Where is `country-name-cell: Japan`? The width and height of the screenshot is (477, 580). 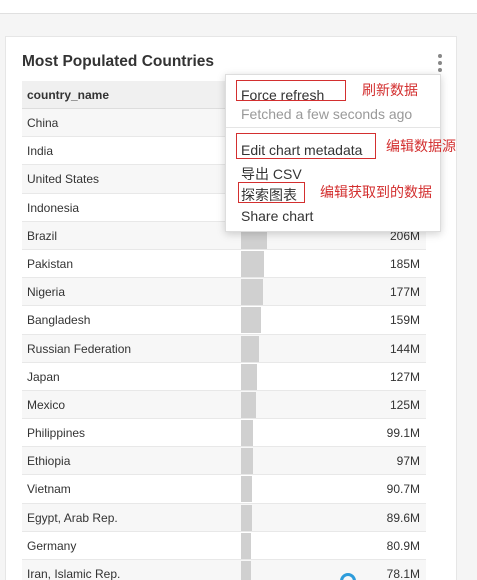
country-name-cell: Japan is located at coordinates (43, 376).